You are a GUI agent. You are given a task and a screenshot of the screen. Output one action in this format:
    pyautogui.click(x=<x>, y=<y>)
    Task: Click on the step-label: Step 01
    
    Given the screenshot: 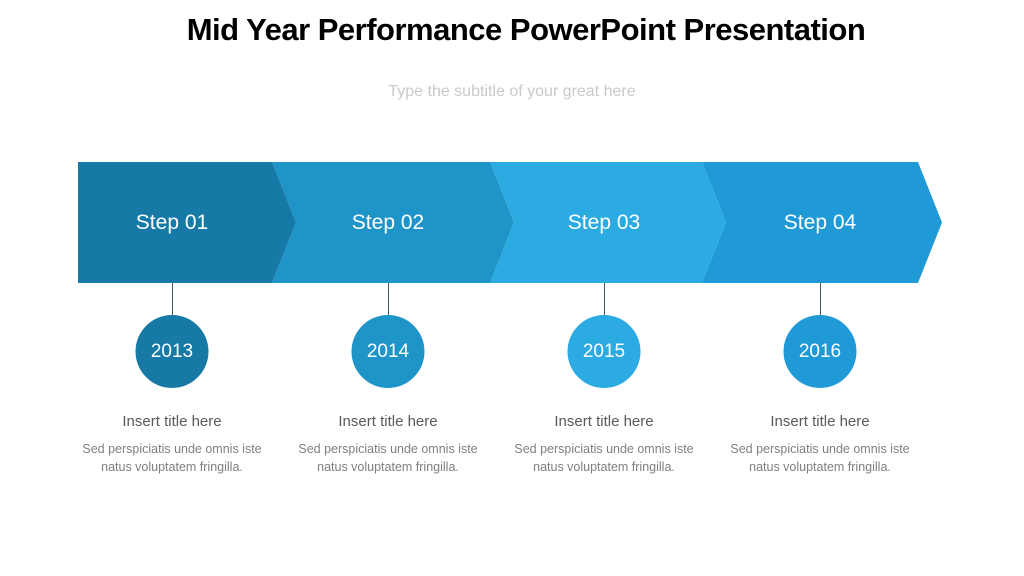 What is the action you would take?
    pyautogui.click(x=172, y=222)
    